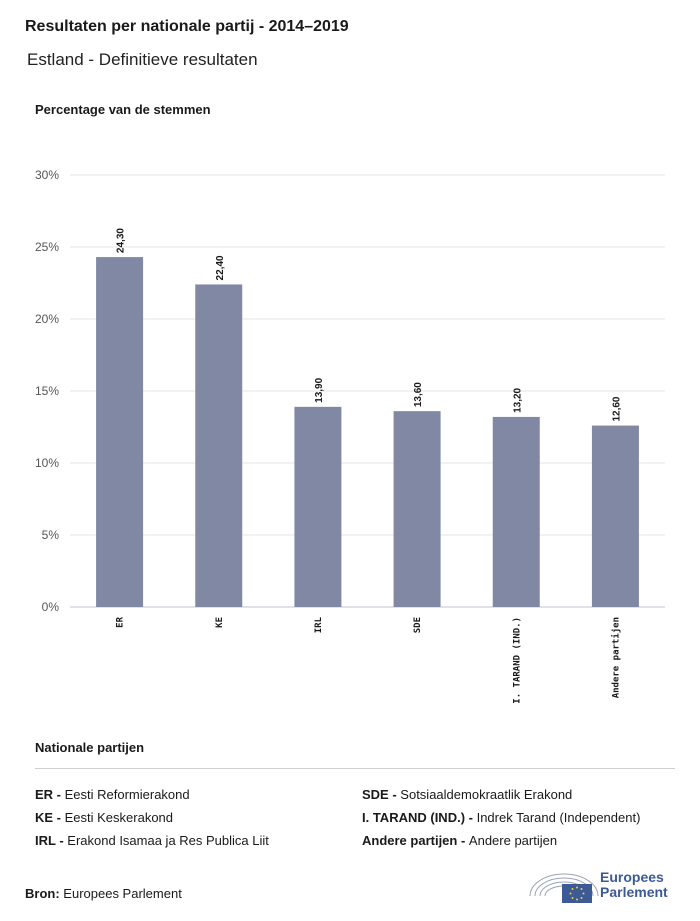 The image size is (700, 921). I want to click on y-tick-label: 25%, so click(47, 247).